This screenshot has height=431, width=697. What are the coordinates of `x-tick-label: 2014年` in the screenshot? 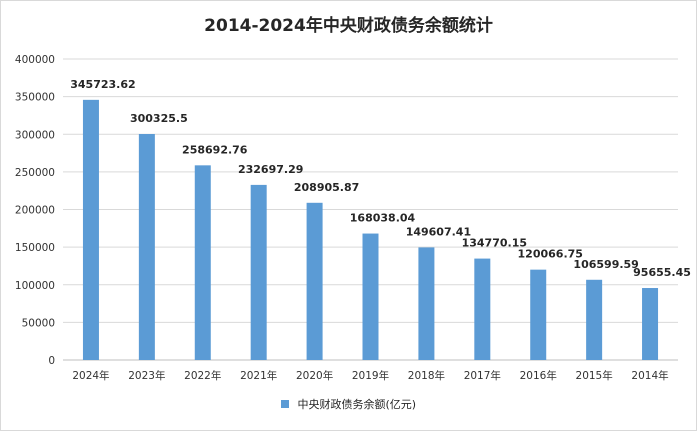 It's located at (649, 375).